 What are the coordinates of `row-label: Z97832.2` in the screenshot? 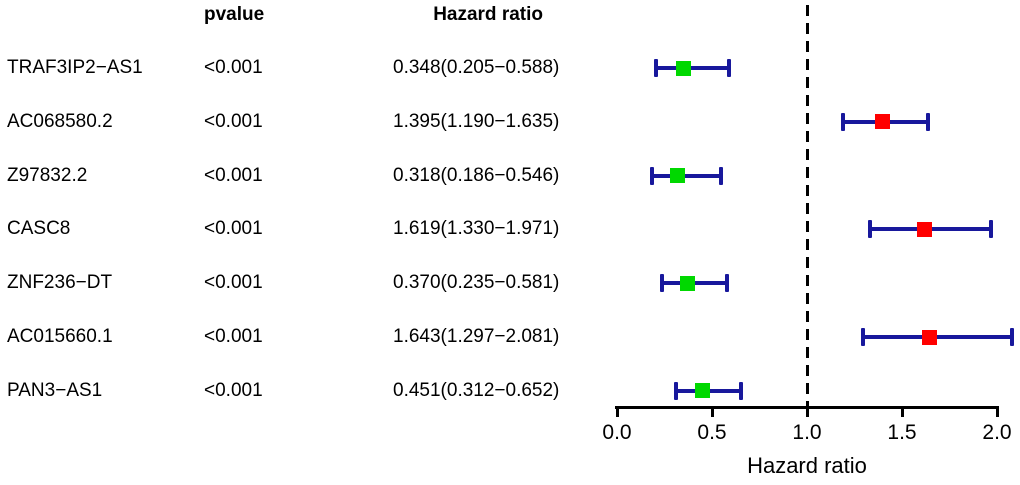 It's located at (47, 175).